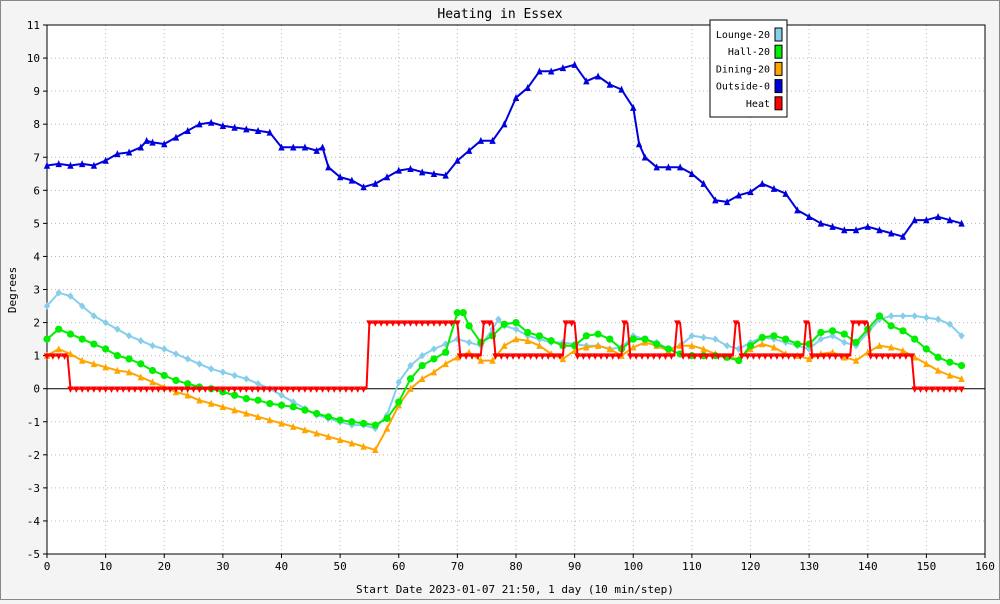 The width and height of the screenshot is (1000, 604). Describe the element at coordinates (222, 566) in the screenshot. I see `x-tick-label: 30` at that location.